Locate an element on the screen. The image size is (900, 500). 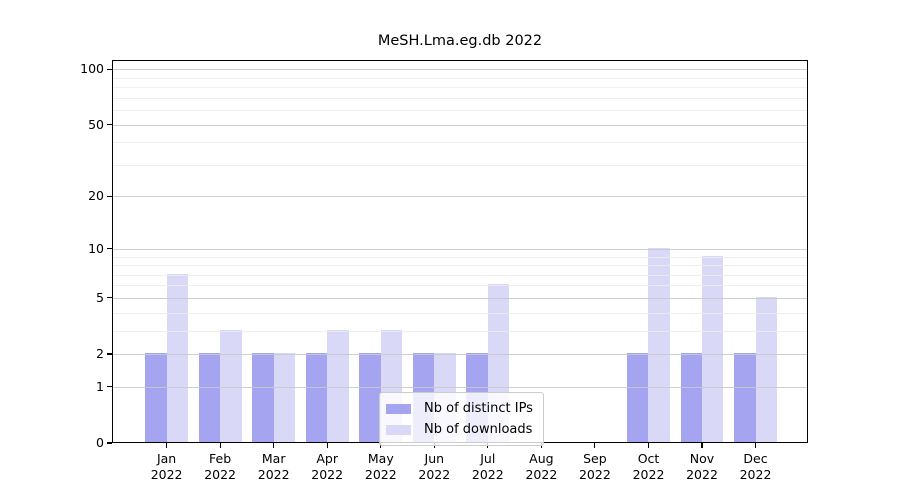
legend-item-distinct-ips: Nb of distinct IPs is located at coordinates (459, 408).